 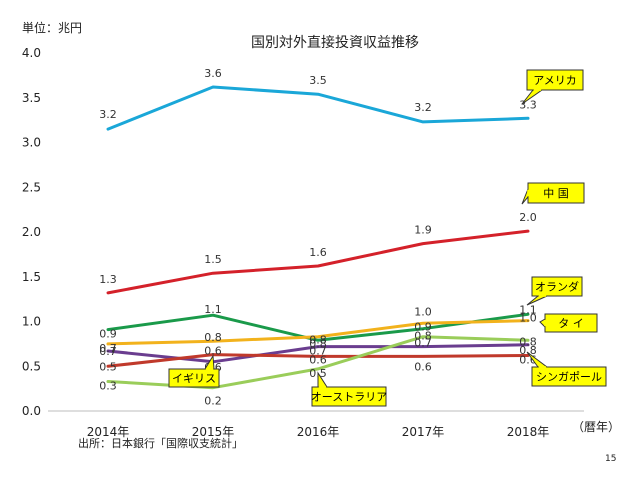 I want to click on x-axis-unit-label: （暦年）, so click(x=596, y=427).